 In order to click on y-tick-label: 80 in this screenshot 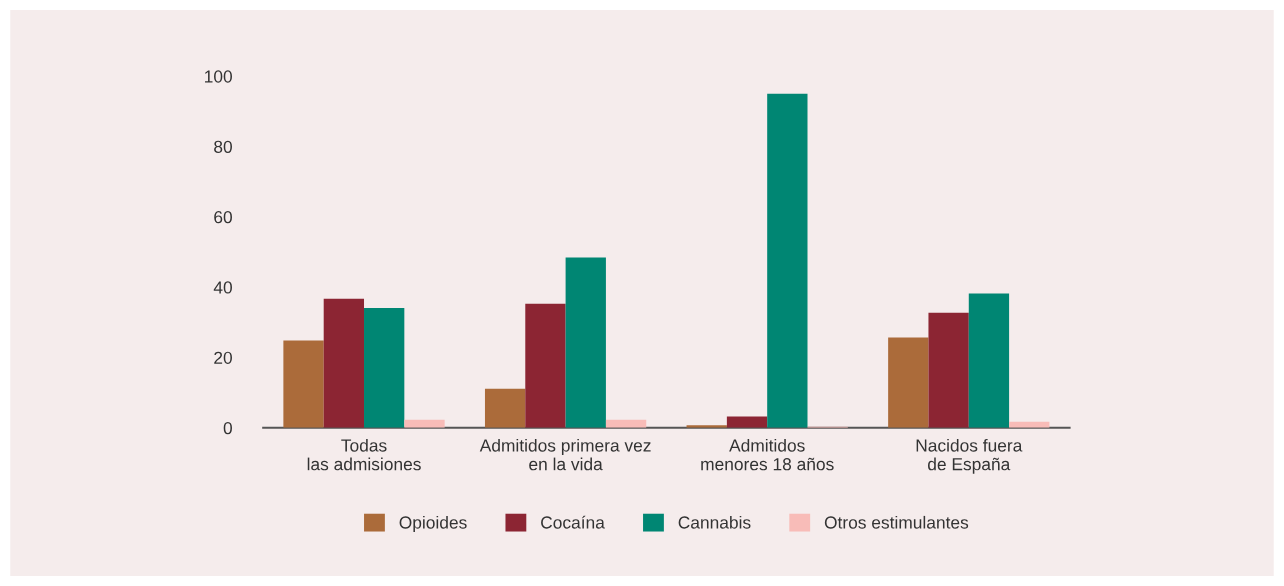, I will do `click(223, 146)`.